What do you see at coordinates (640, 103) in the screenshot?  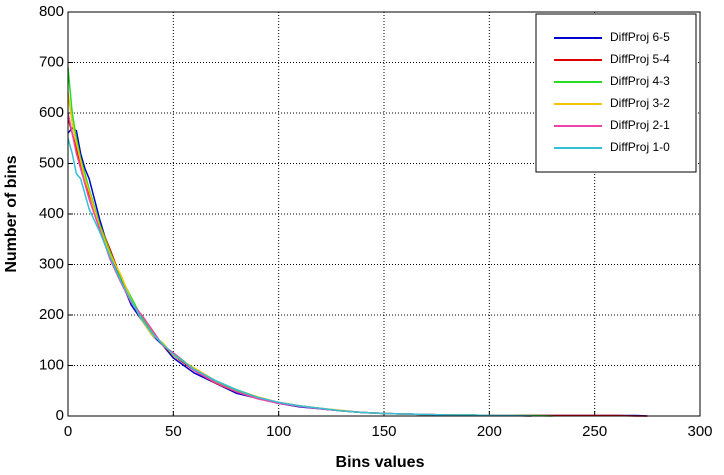 I see `legend-label: DiffProj 3-2` at bounding box center [640, 103].